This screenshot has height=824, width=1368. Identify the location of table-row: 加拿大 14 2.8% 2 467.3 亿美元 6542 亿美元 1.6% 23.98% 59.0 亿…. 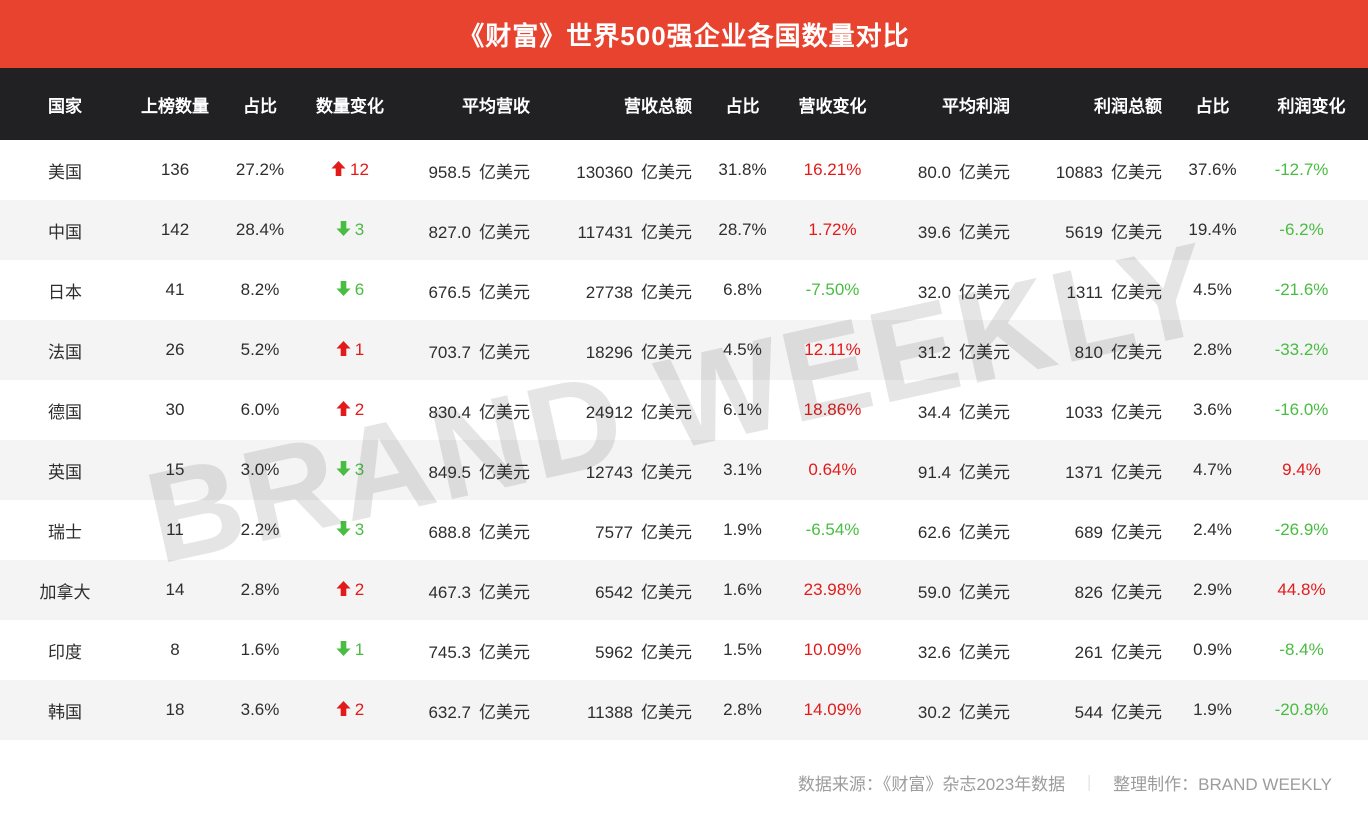
(684, 590).